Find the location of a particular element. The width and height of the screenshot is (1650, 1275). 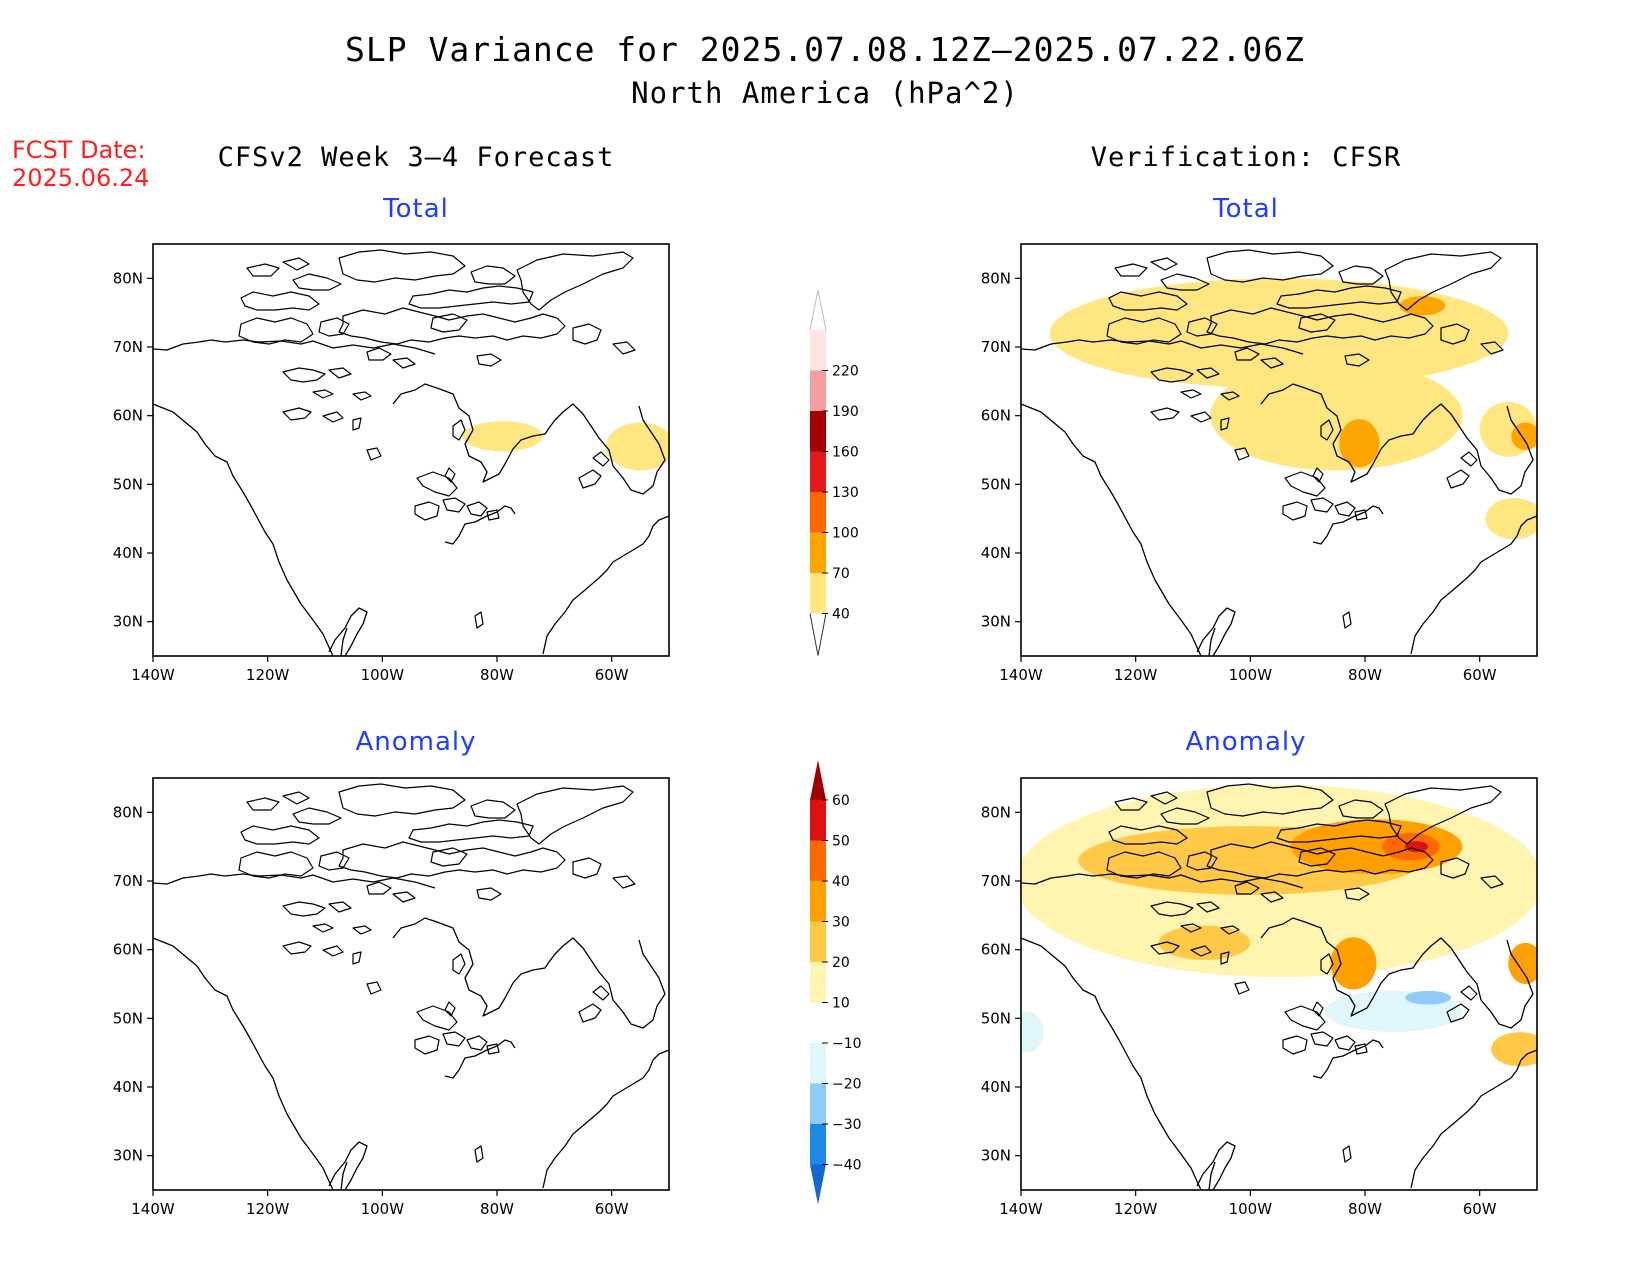

forecast-date: FCST Date: 2025.06.24 is located at coordinates (80, 164).